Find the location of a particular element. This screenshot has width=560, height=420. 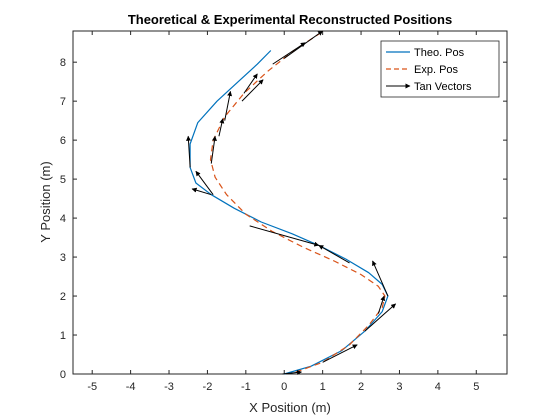

x-axis-label: X Position (m) is located at coordinates (290, 407).